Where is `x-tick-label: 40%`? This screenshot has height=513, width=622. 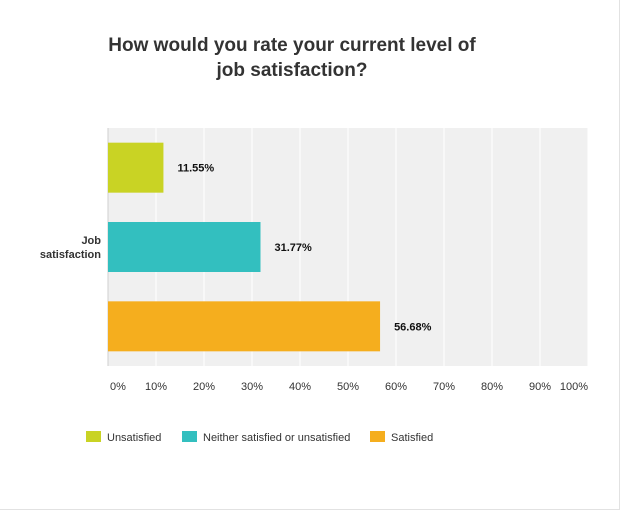
x-tick-label: 40% is located at coordinates (300, 387).